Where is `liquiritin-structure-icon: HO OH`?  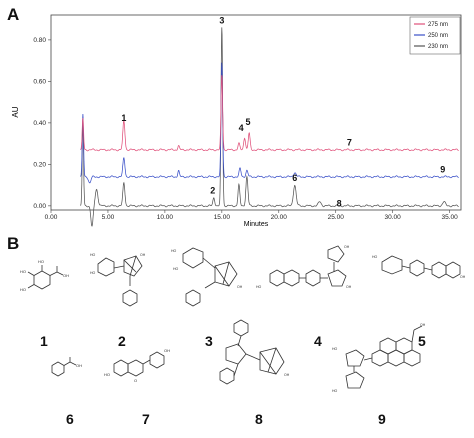
liquiritin-structure-icon: HO OH is located at coordinates (419, 267).